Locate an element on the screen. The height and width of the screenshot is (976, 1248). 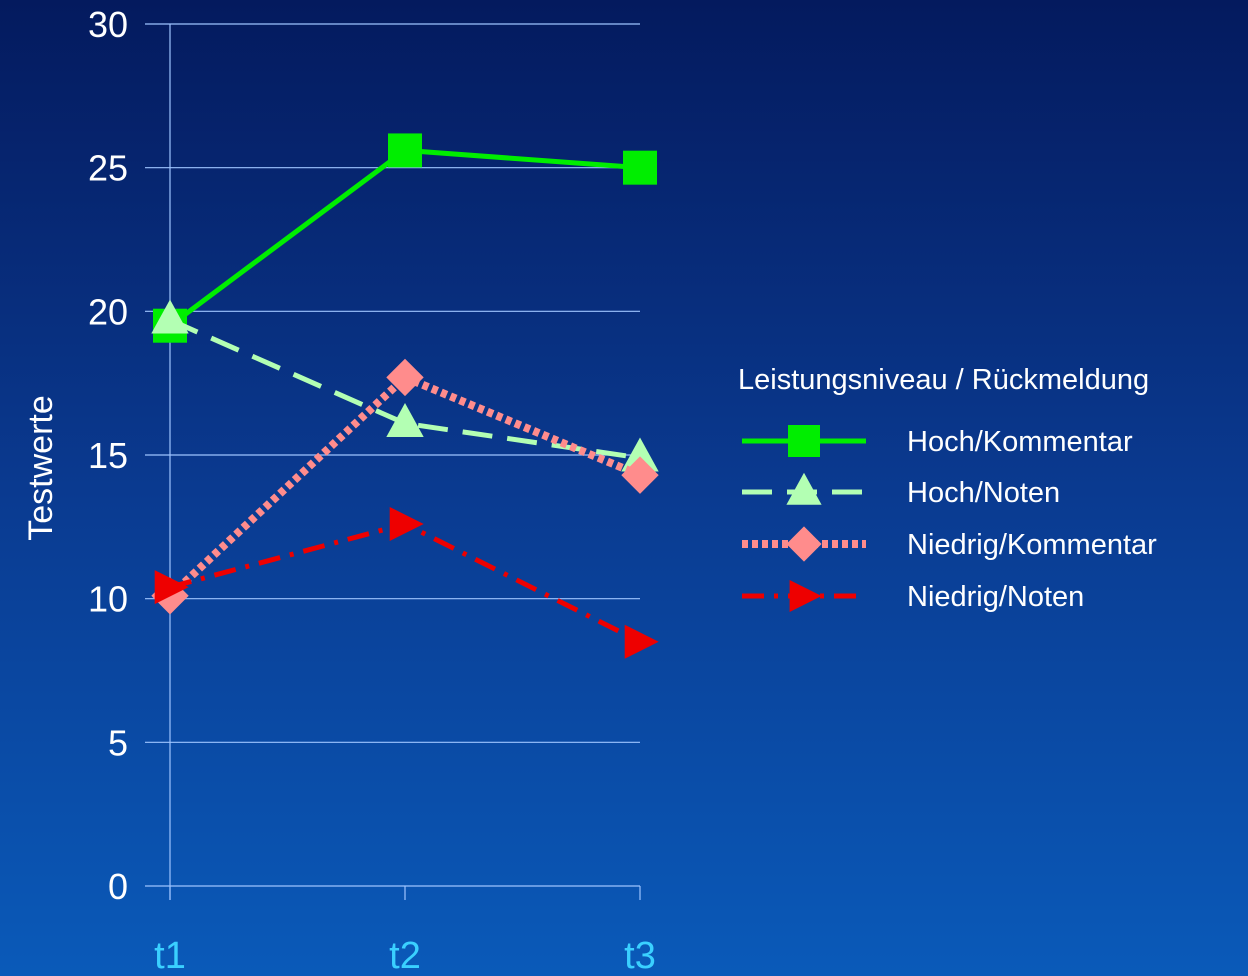
y-tick-label: 20 is located at coordinates (108, 311).